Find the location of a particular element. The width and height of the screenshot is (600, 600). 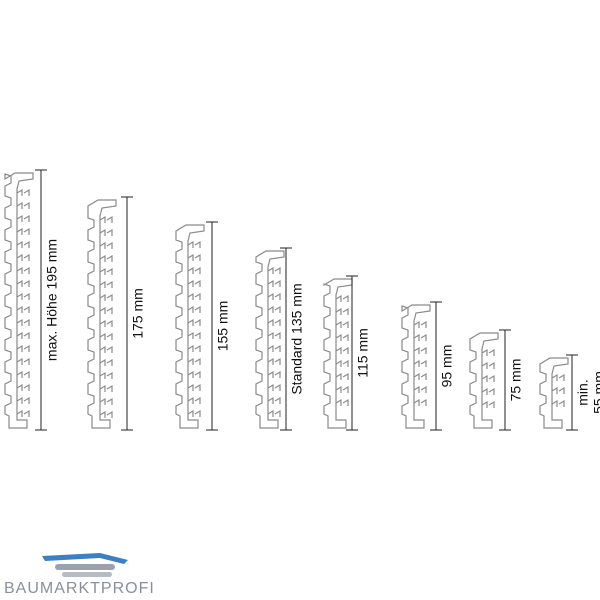

dimension-label: max. Höhe 195 mm is located at coordinates (52, 300).